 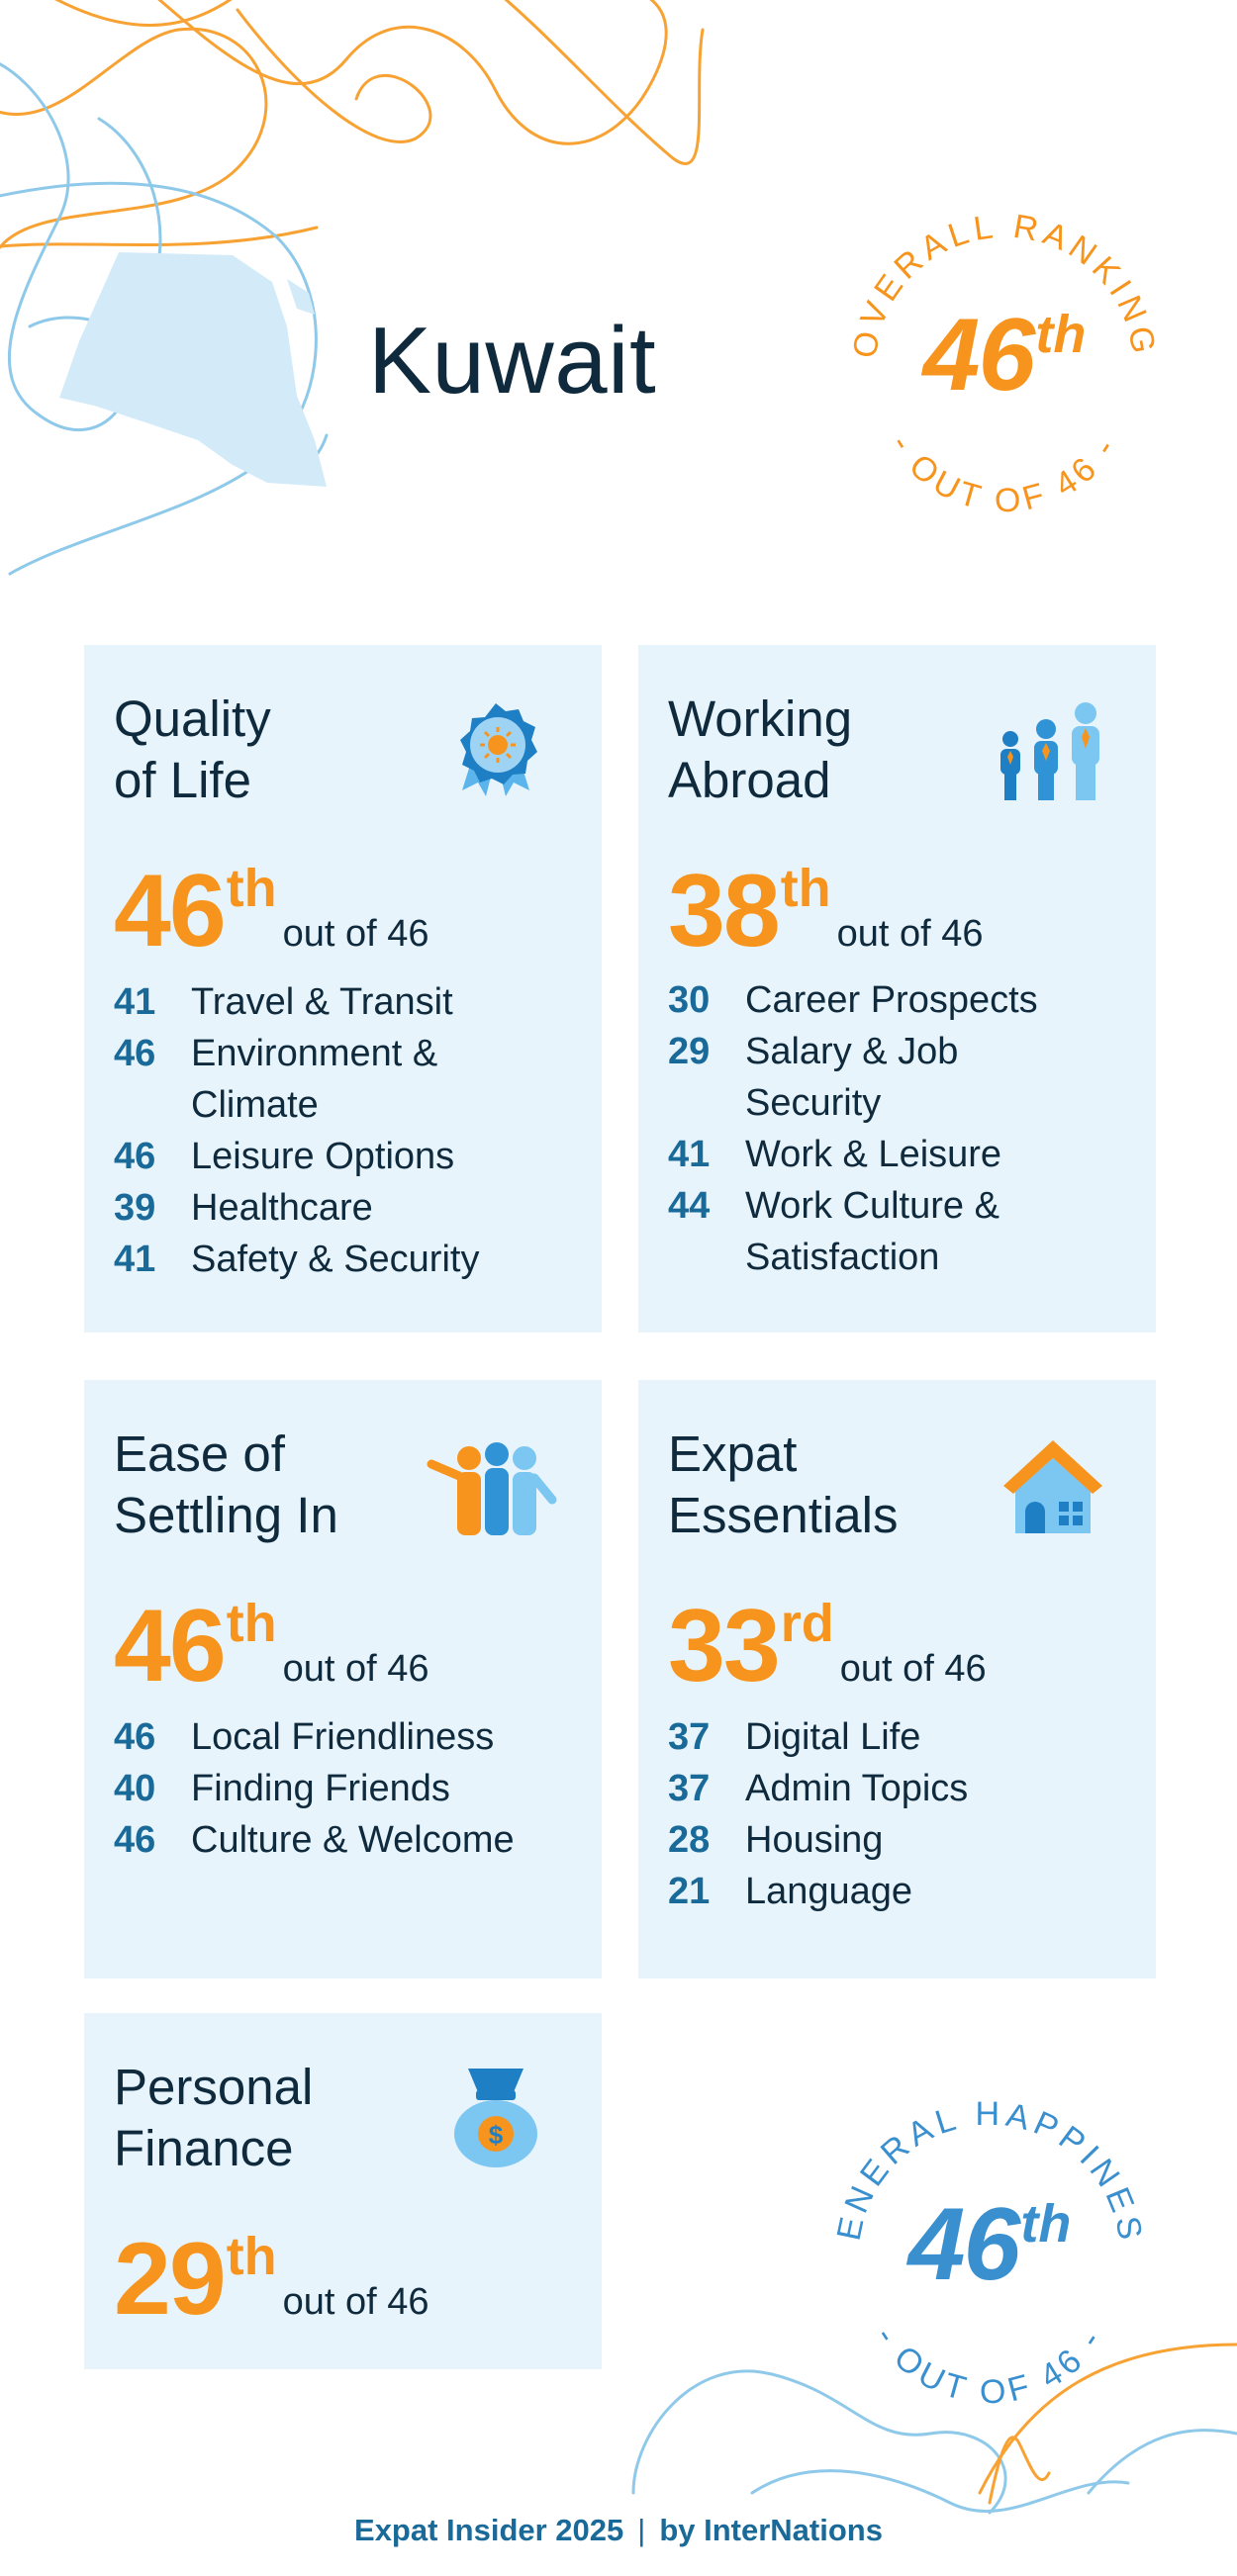 I want to click on subcategory-item: 37 Digital Life, so click(x=795, y=1737).